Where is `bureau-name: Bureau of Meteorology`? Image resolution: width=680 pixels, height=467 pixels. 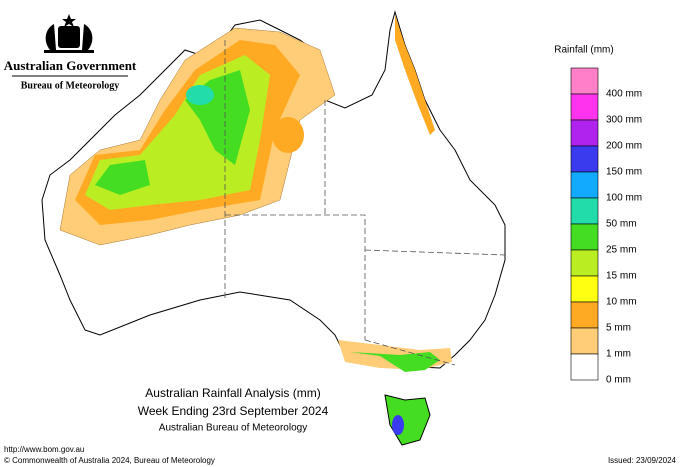
bureau-name: Bureau of Meteorology is located at coordinates (70, 85).